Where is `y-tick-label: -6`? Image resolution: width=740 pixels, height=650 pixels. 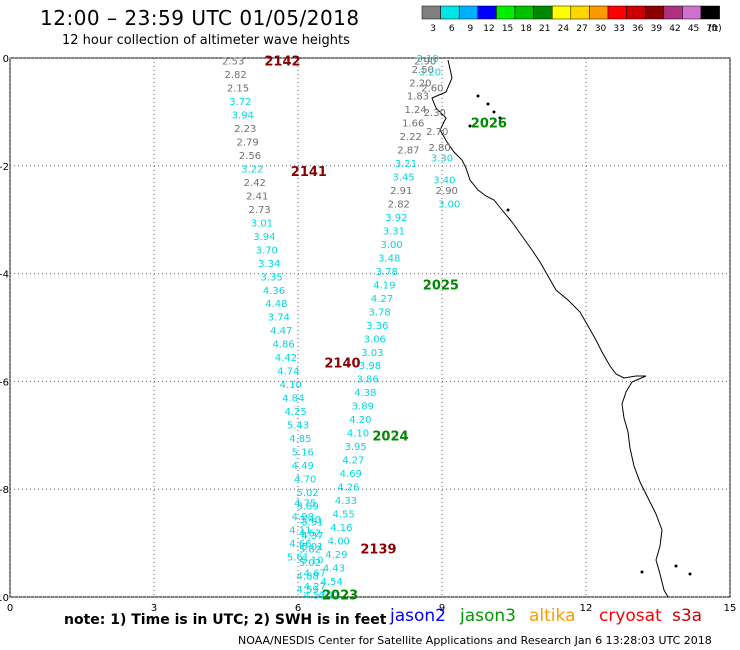 y-tick-label: -6 is located at coordinates (4, 382).